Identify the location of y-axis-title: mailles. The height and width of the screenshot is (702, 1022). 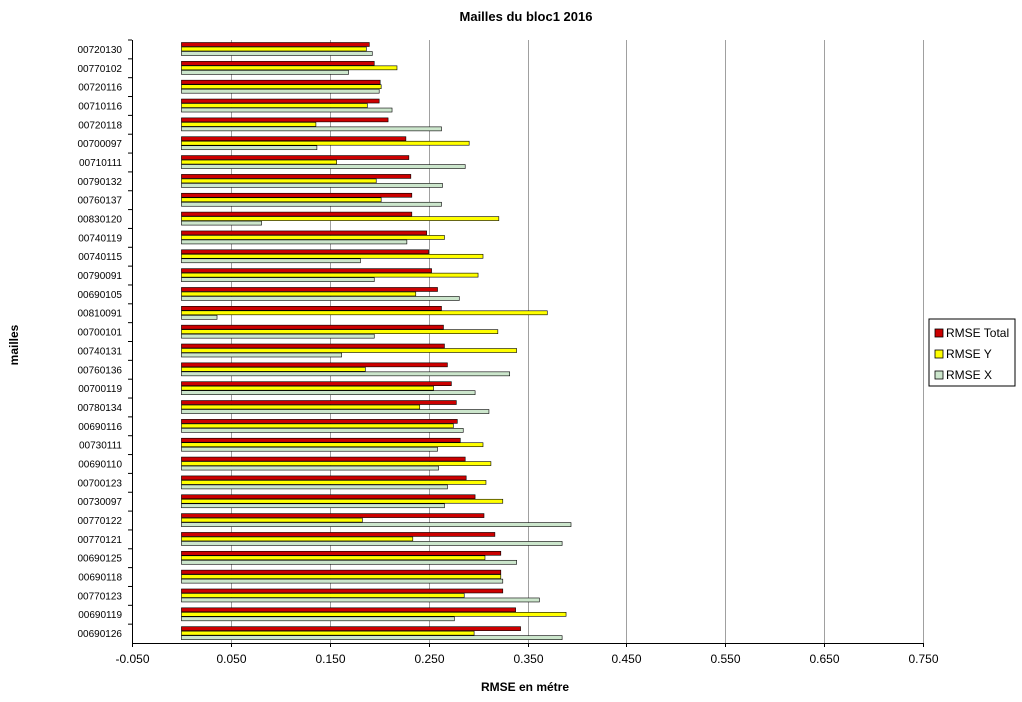
(14, 344).